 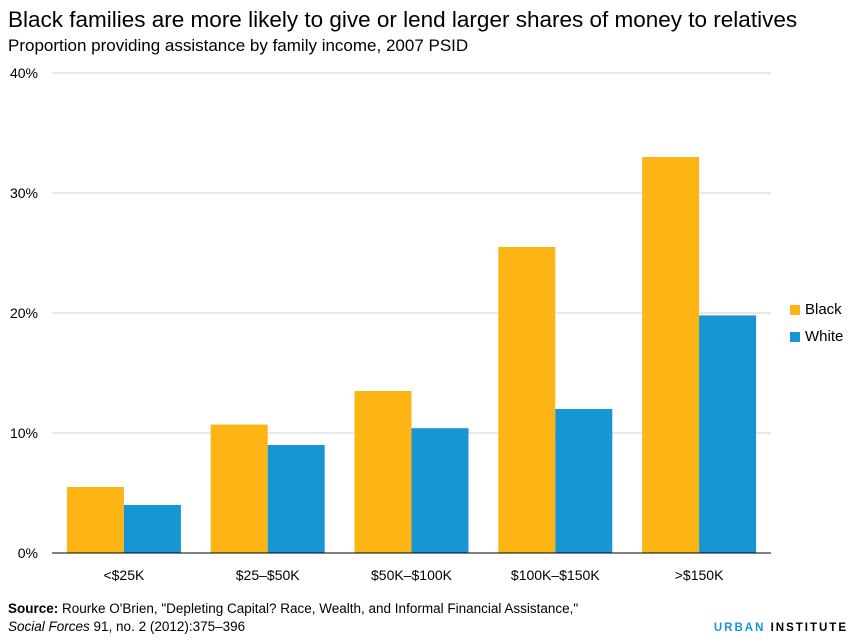 What do you see at coordinates (24, 433) in the screenshot?
I see `y-tick-label: 10%` at bounding box center [24, 433].